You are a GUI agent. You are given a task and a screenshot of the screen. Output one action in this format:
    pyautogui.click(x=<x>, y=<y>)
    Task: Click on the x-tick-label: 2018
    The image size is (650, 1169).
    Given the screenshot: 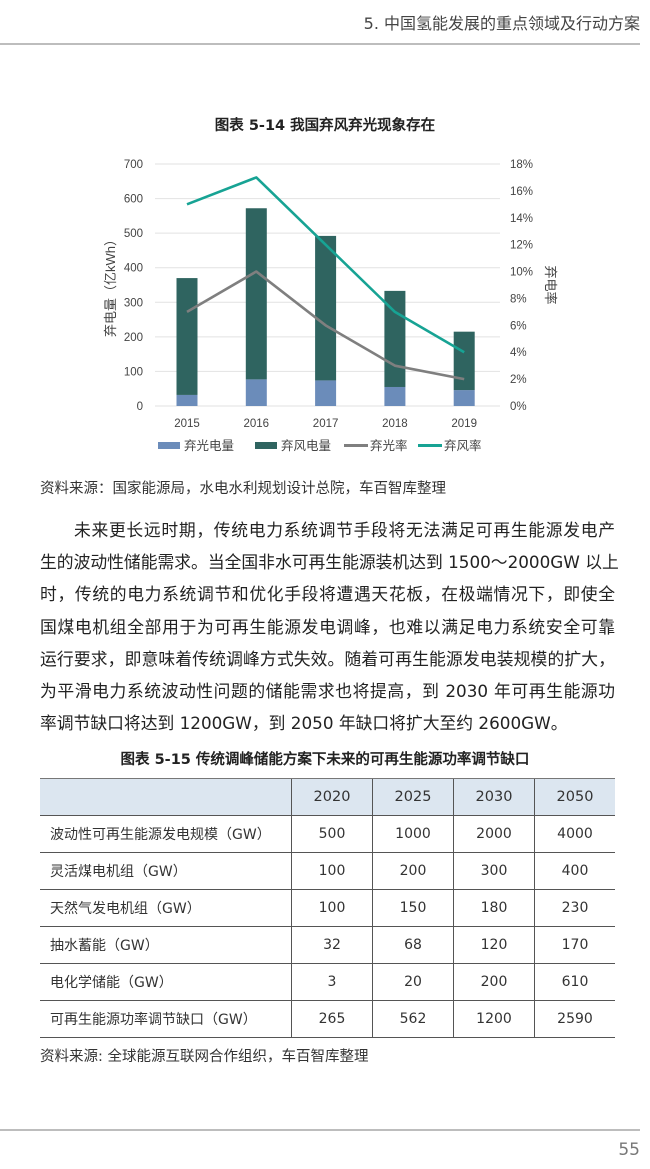 What is the action you would take?
    pyautogui.click(x=395, y=424)
    